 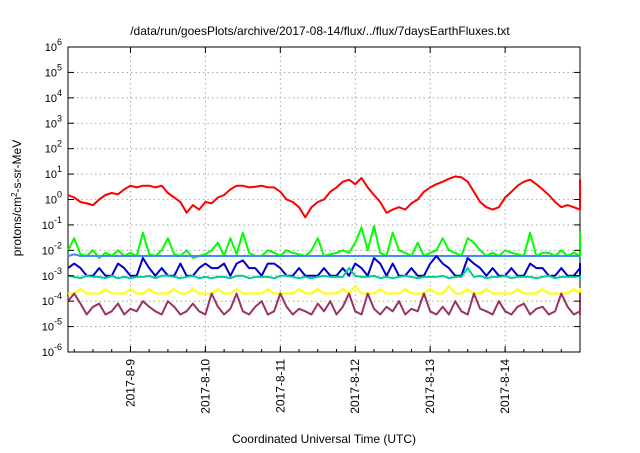 What do you see at coordinates (324, 439) in the screenshot?
I see `x-axis-label: Coordinated Universal Time (UTC)` at bounding box center [324, 439].